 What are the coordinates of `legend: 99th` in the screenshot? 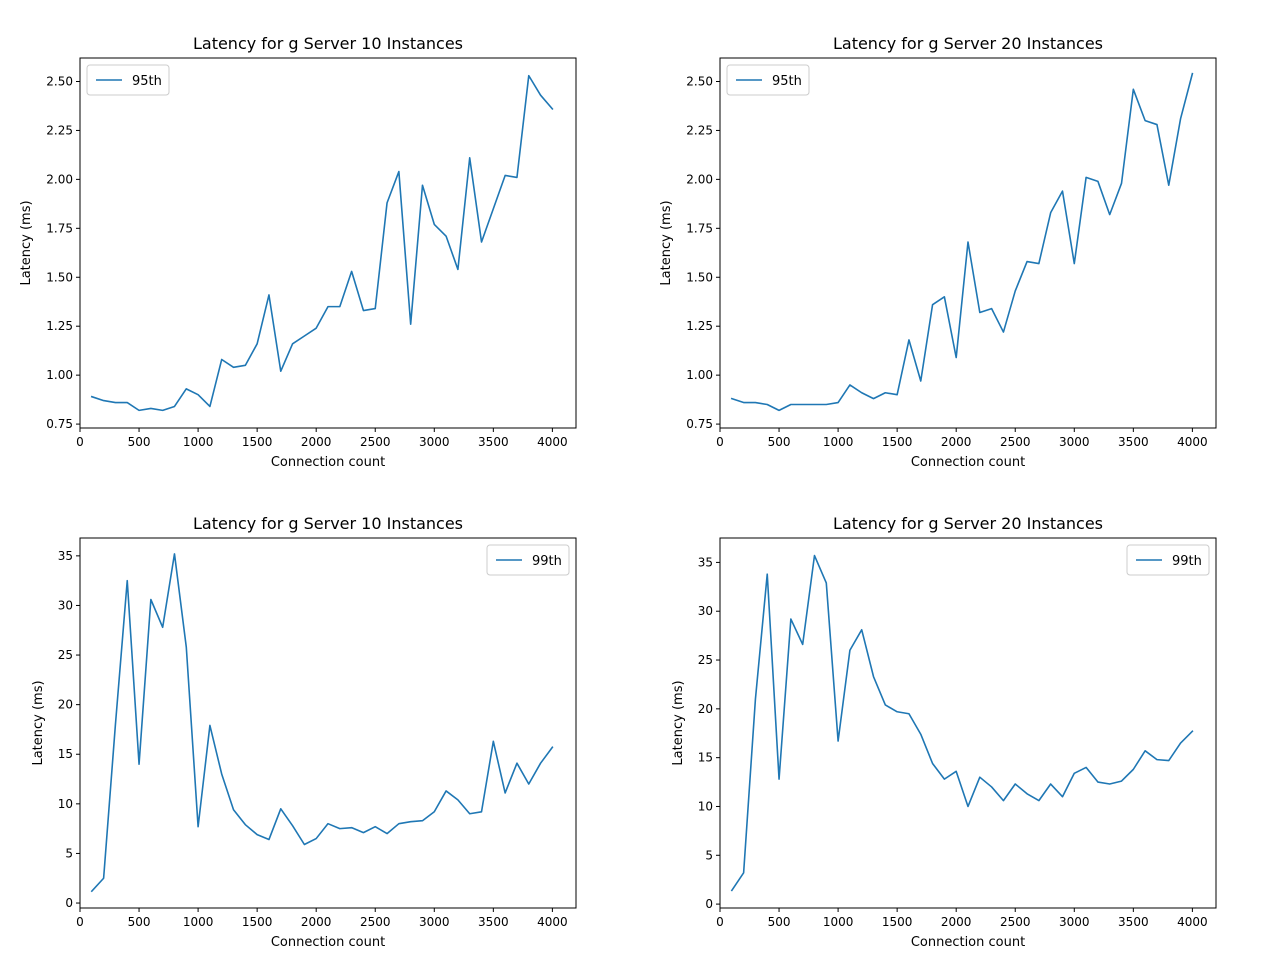 It's located at (1168, 560).